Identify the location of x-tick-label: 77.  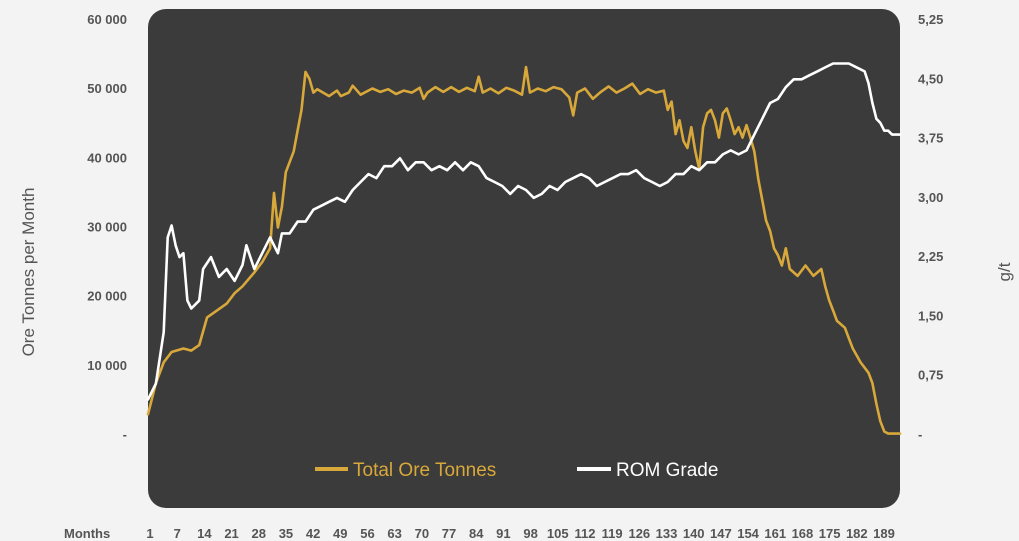
(449, 533).